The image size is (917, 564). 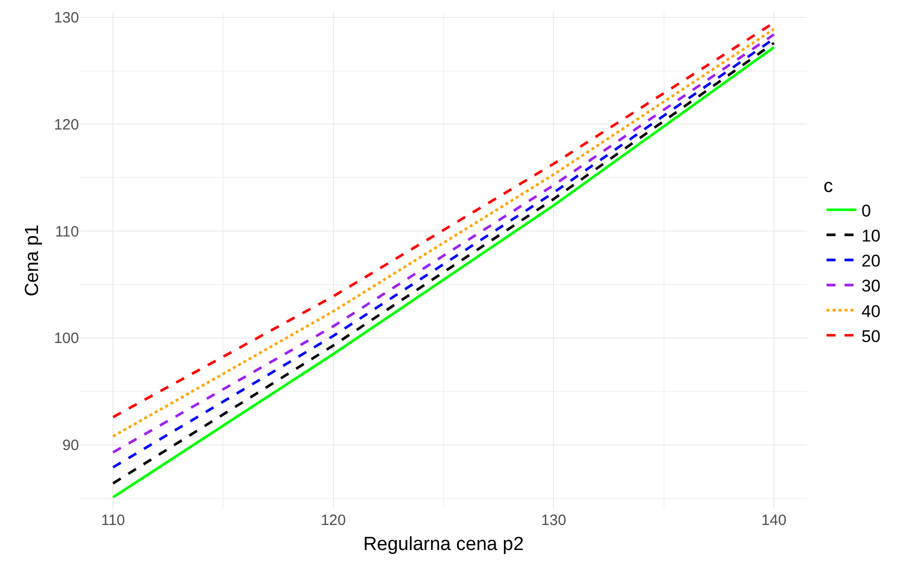 I want to click on legend-label: 10, so click(x=871, y=236).